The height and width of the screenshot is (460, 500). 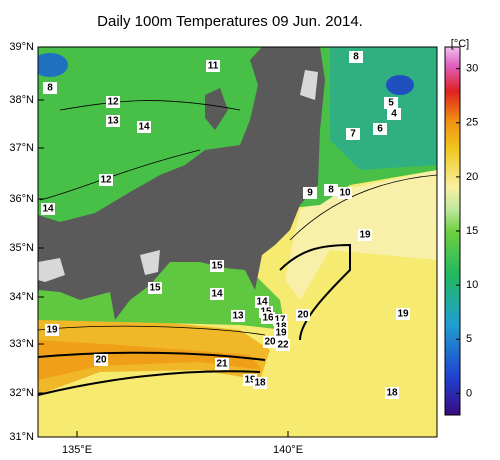 What do you see at coordinates (288, 450) in the screenshot?
I see `lon-label: 140°E` at bounding box center [288, 450].